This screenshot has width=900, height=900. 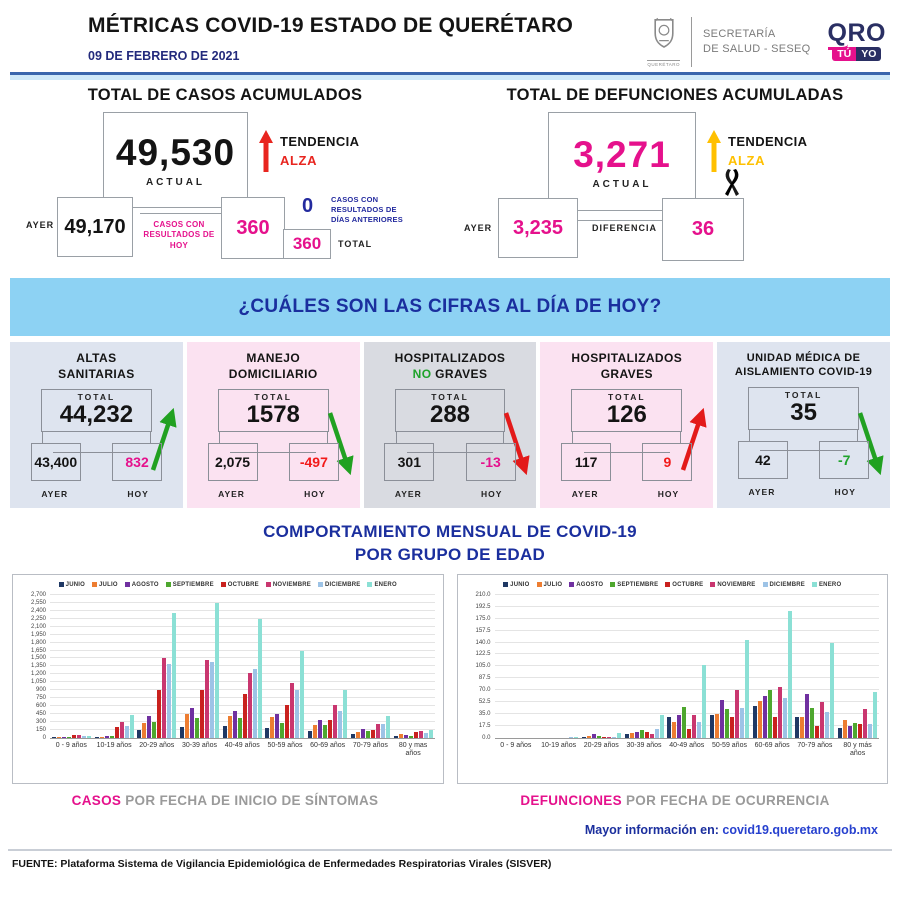 I want to click on cases-ayer-value: 49,170, so click(x=95, y=226).